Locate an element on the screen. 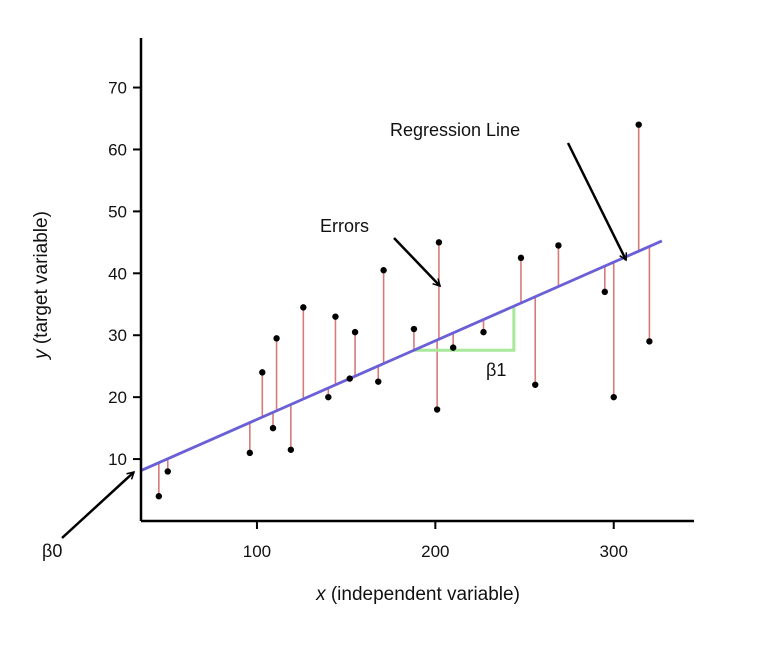 Image resolution: width=762 pixels, height=655 pixels. y-tick-label-20: 20 is located at coordinates (117, 397).